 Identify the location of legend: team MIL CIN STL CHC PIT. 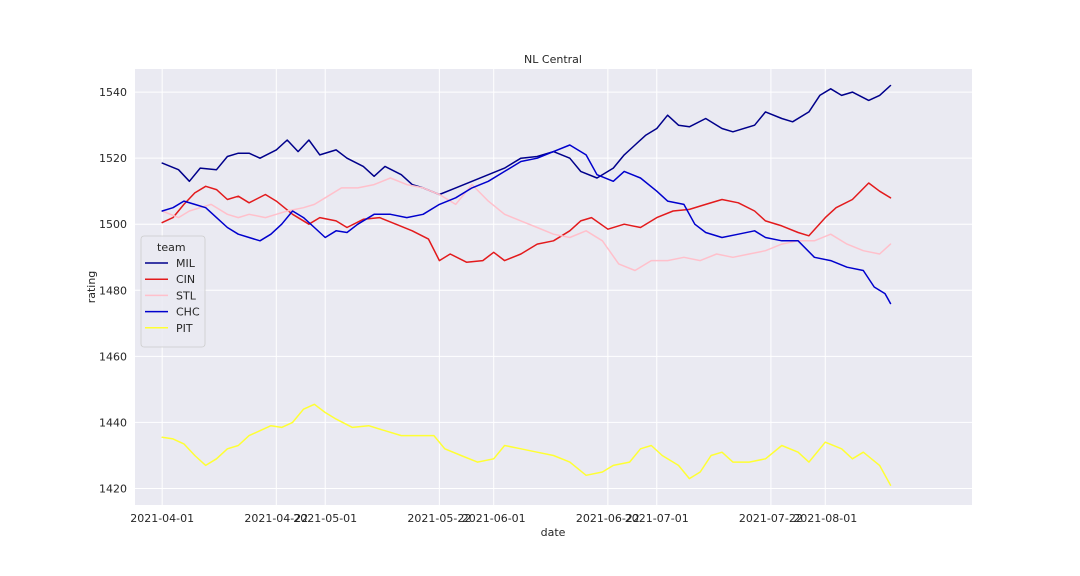
(173, 291).